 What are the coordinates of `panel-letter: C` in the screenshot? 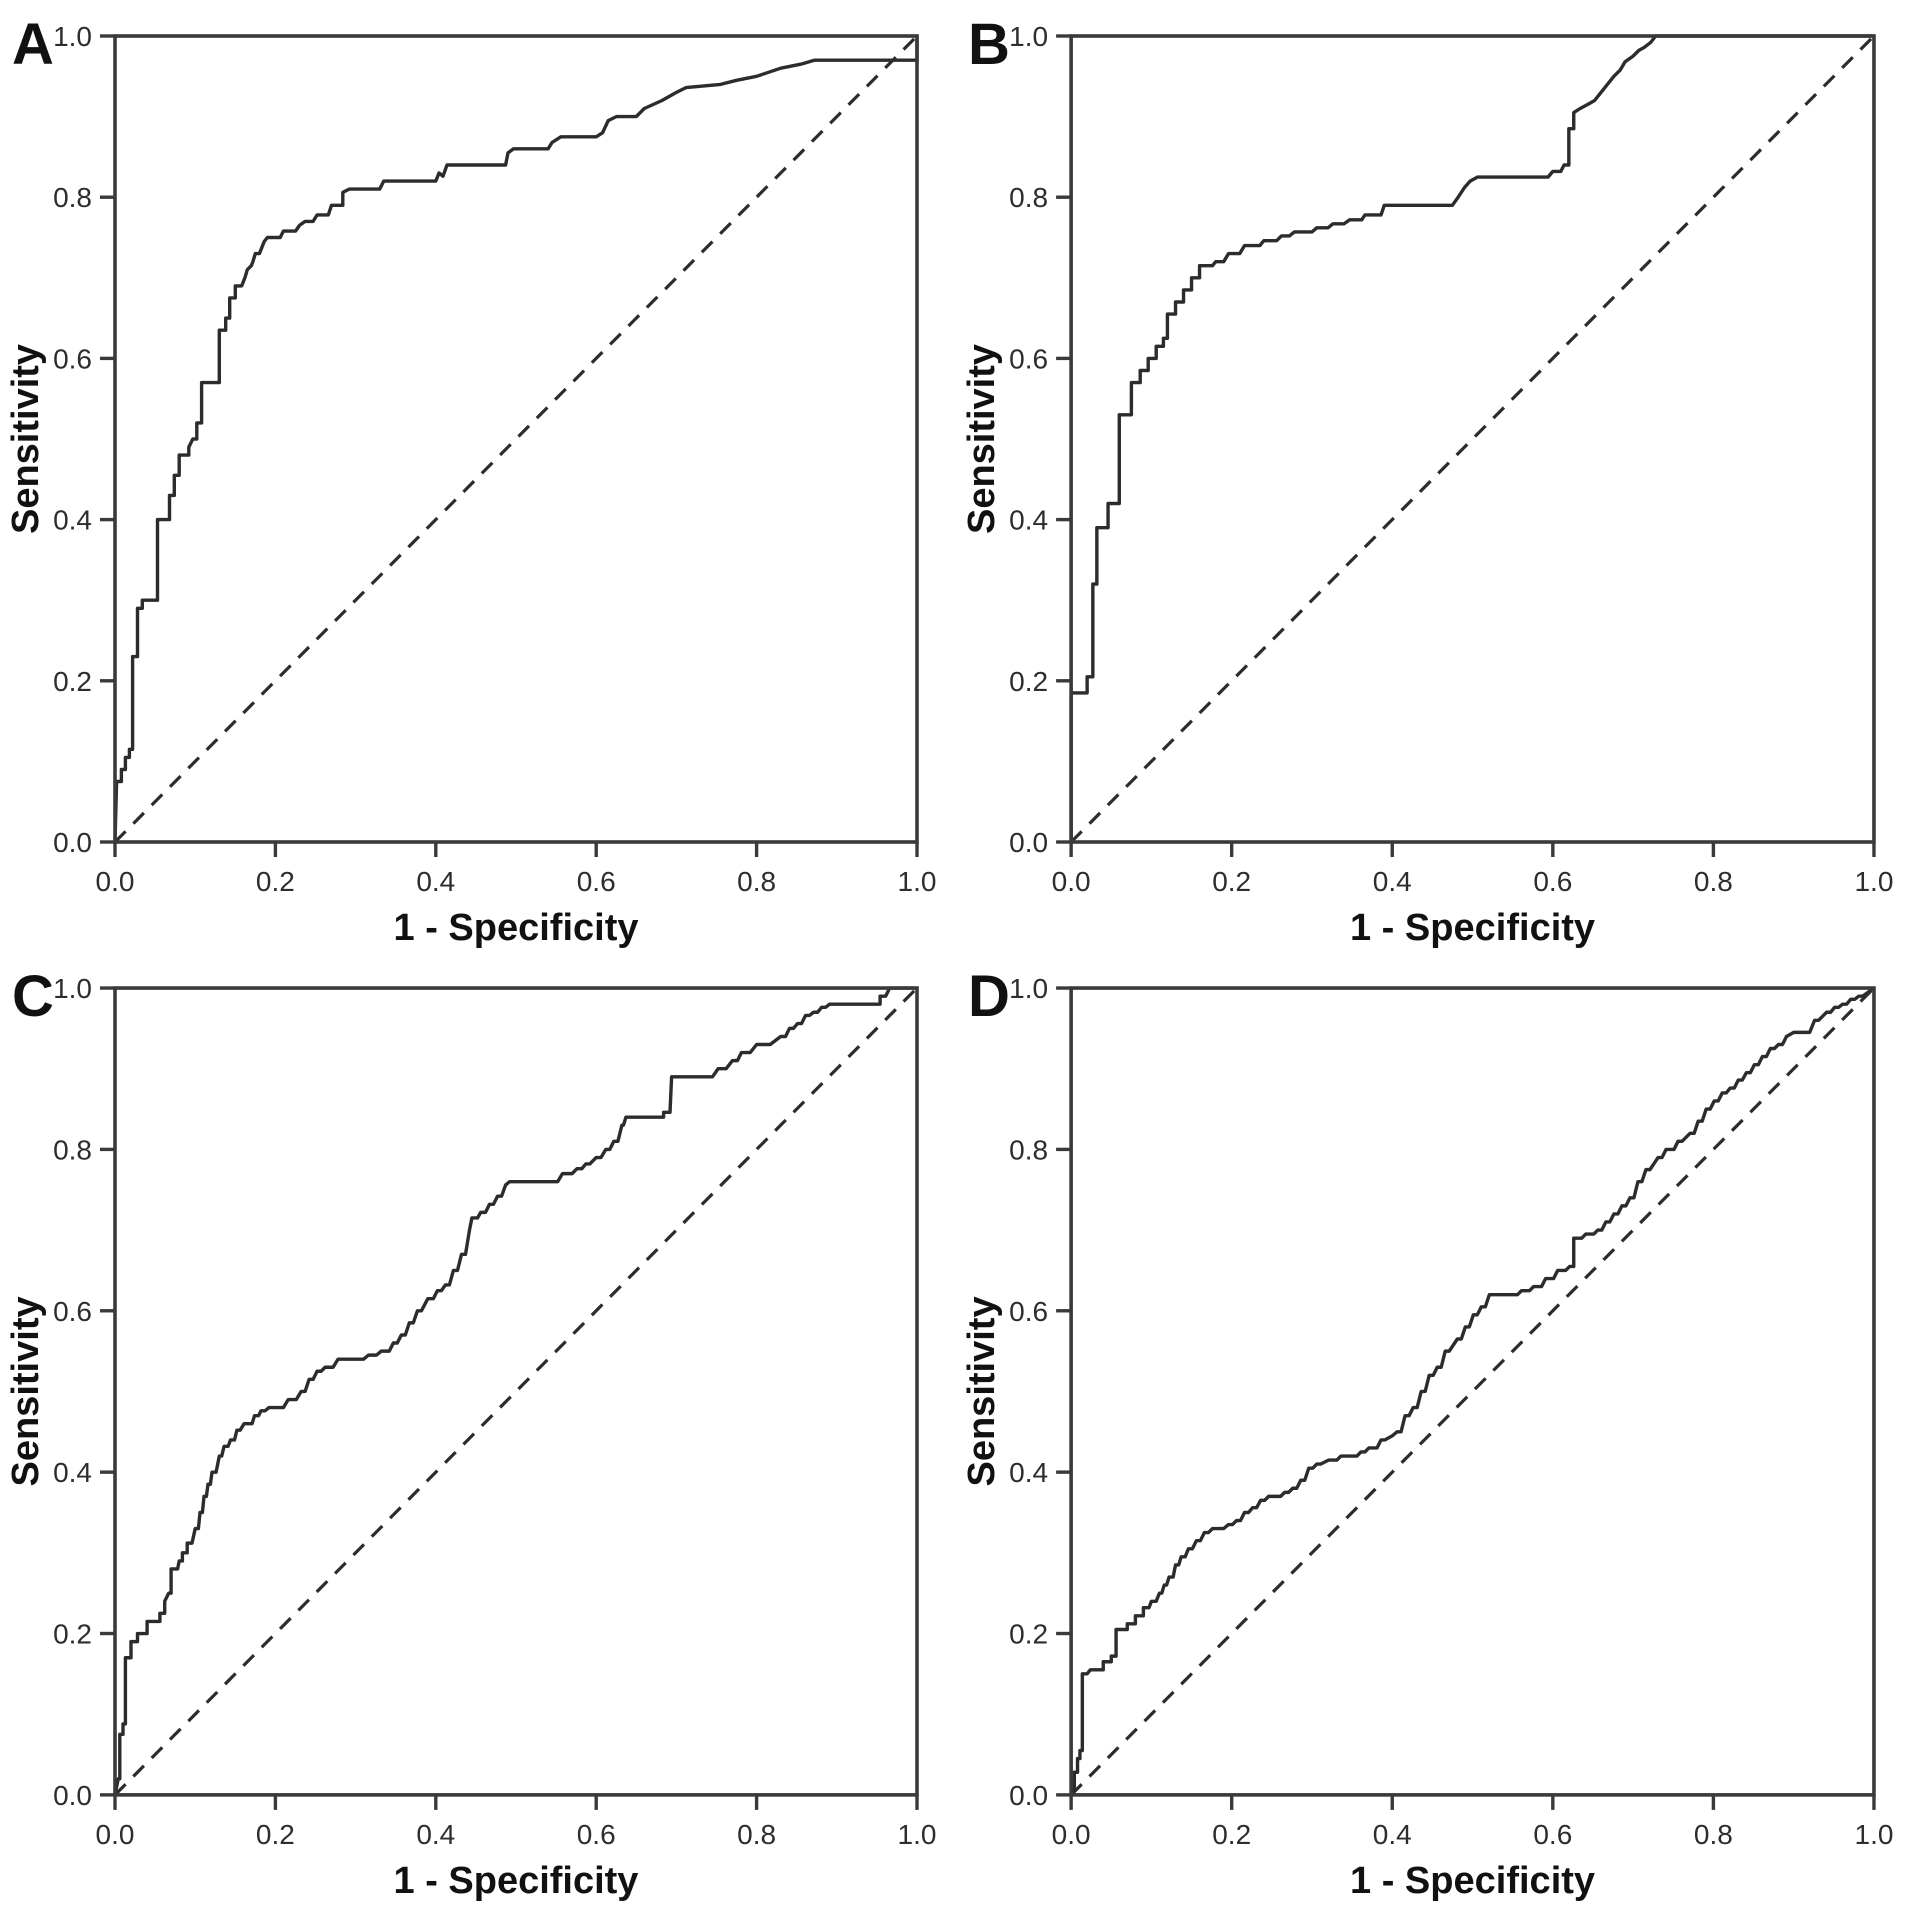 It's located at (33, 996).